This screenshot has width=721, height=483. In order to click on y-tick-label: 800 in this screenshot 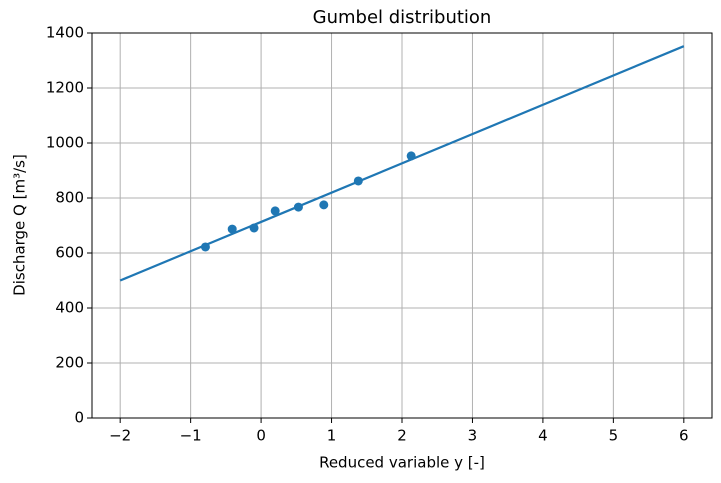, I will do `click(69, 198)`.